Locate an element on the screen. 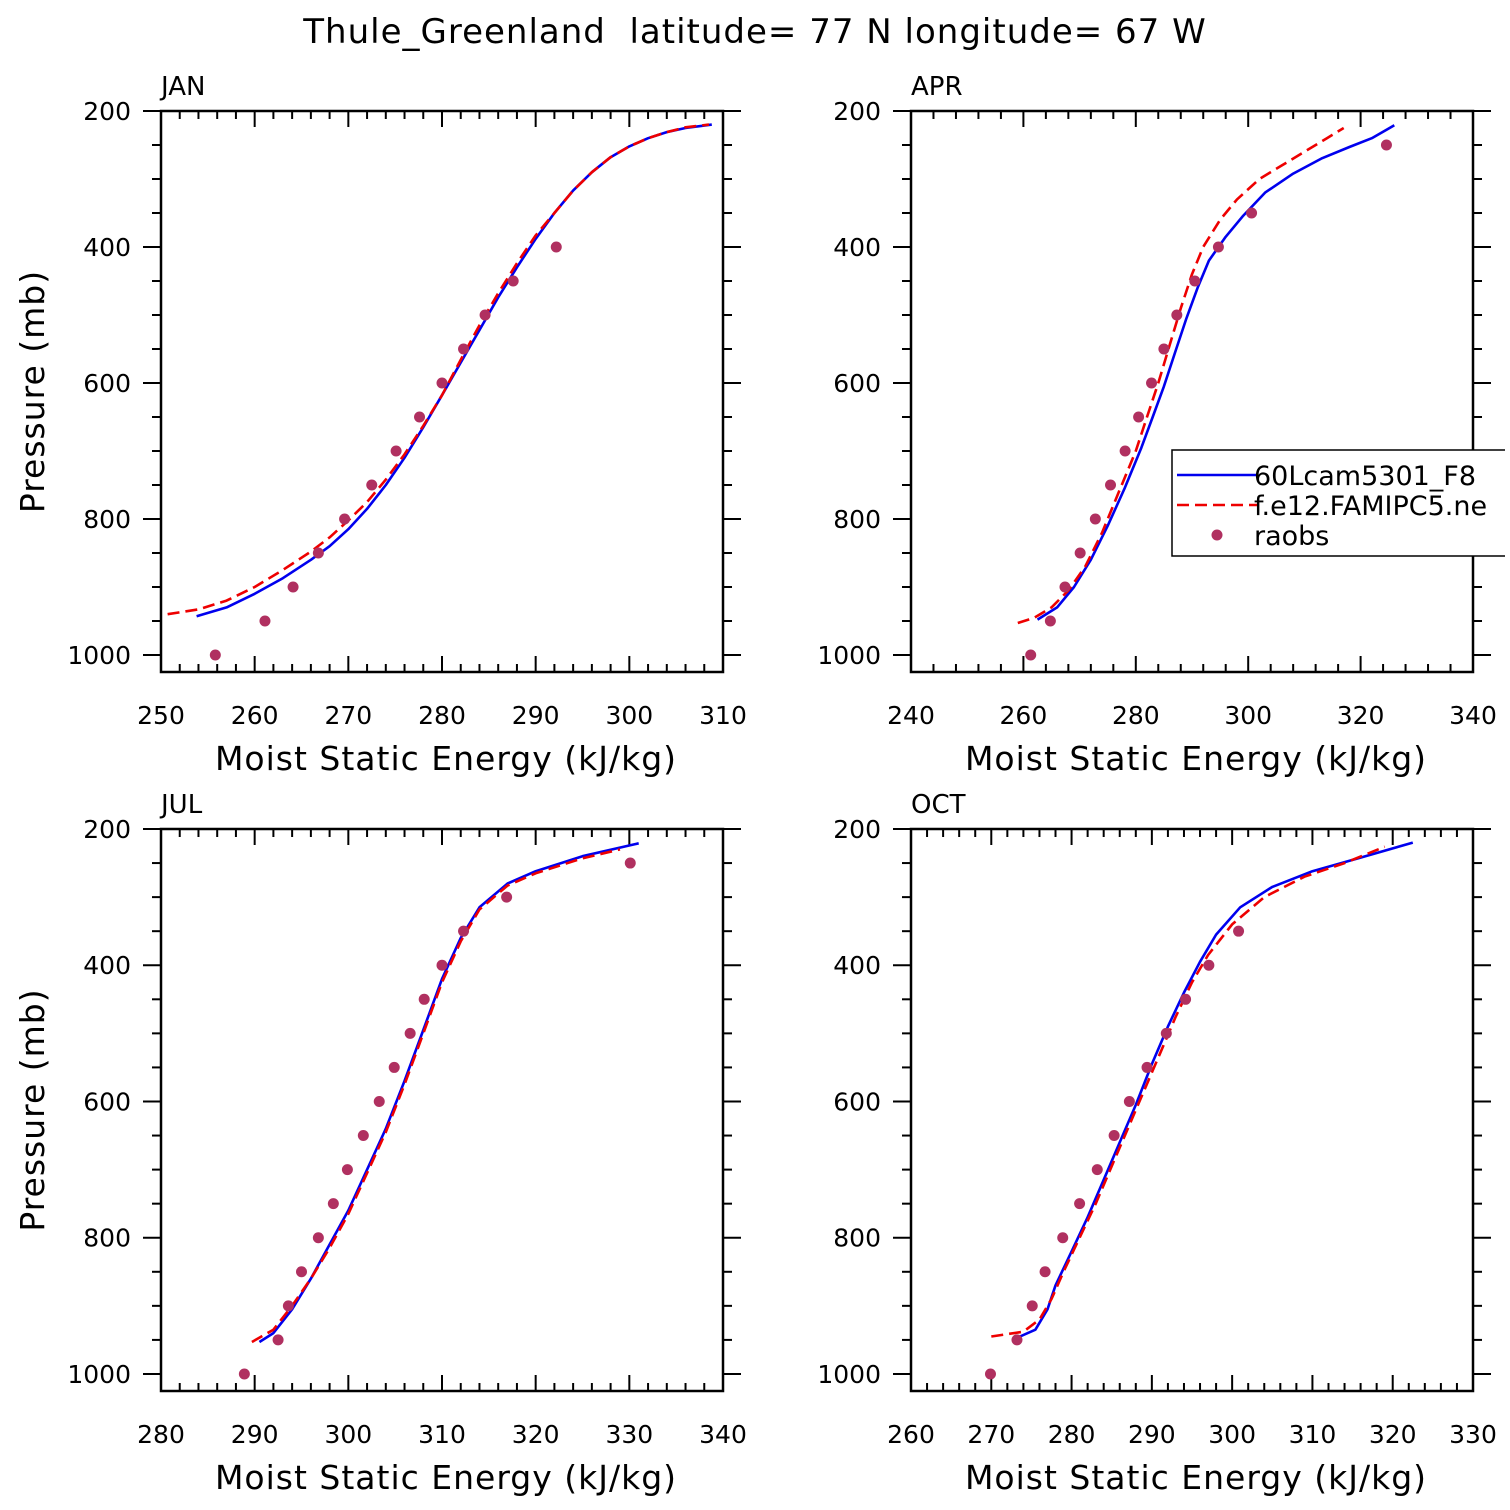  y-tick-label: 200 is located at coordinates (107, 829).